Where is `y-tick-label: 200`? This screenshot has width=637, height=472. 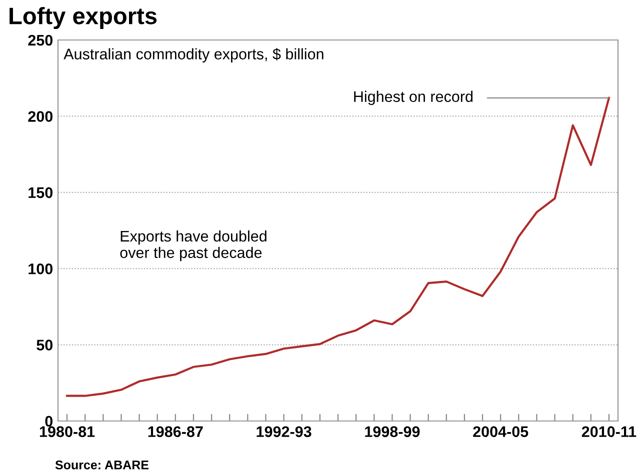 y-tick-label: 200 is located at coordinates (40, 116).